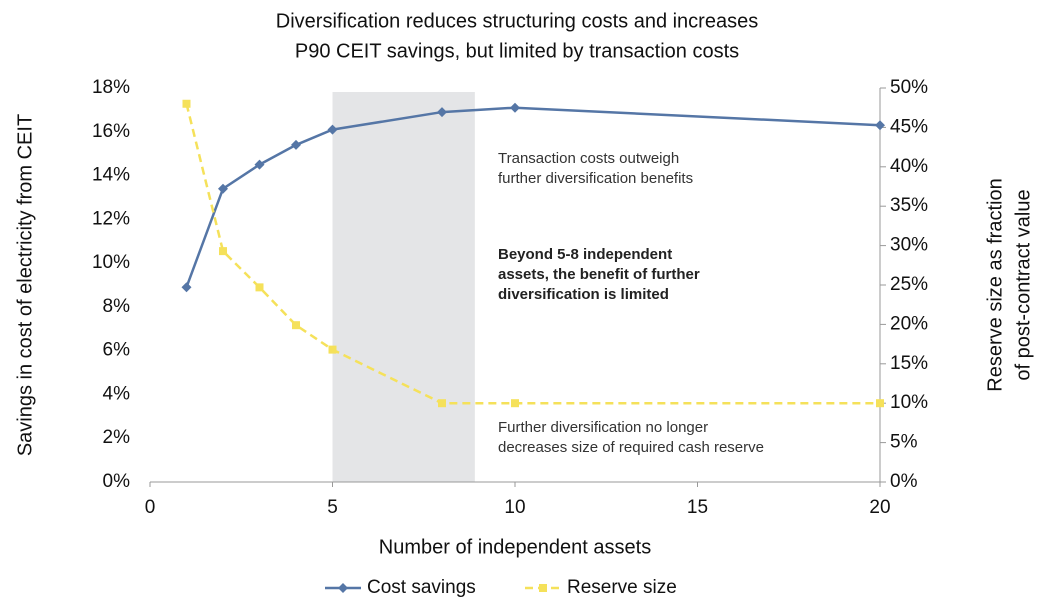 This screenshot has height=604, width=1039. I want to click on y-tick-label: 16%, so click(111, 131).